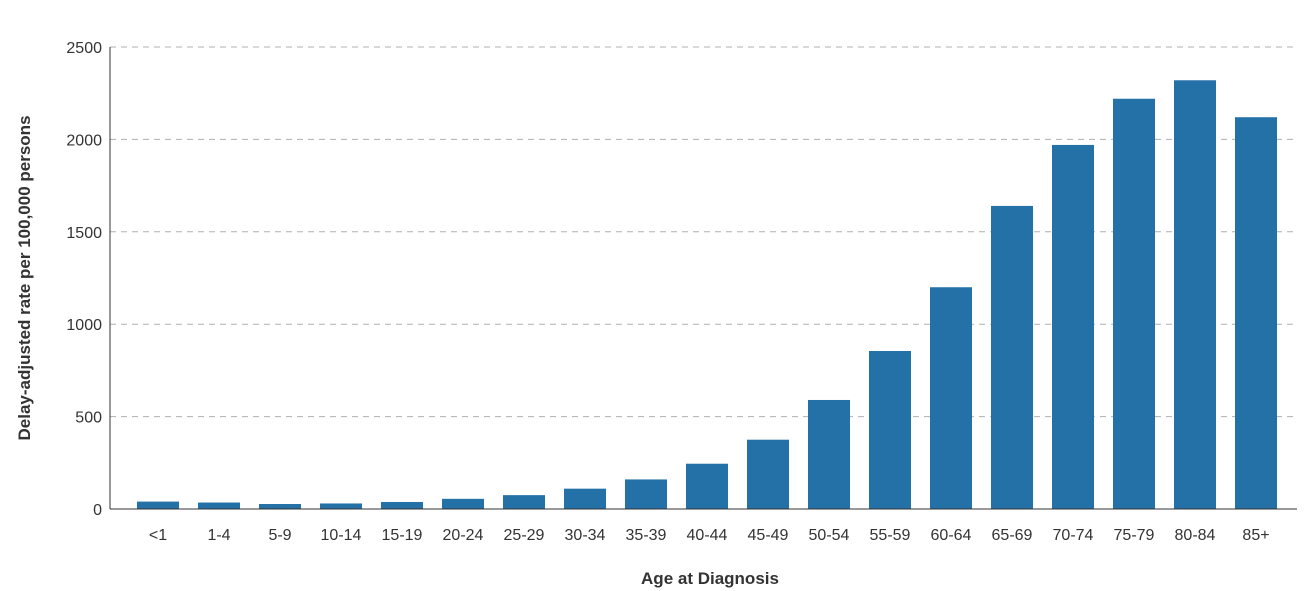 The width and height of the screenshot is (1305, 591). I want to click on x-tick-label: 45-49, so click(768, 535).